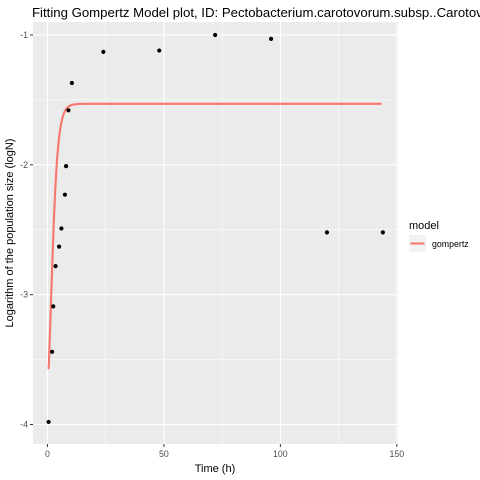 This screenshot has height=480, width=480. What do you see at coordinates (24, 295) in the screenshot?
I see `y-tick-label: -3` at bounding box center [24, 295].